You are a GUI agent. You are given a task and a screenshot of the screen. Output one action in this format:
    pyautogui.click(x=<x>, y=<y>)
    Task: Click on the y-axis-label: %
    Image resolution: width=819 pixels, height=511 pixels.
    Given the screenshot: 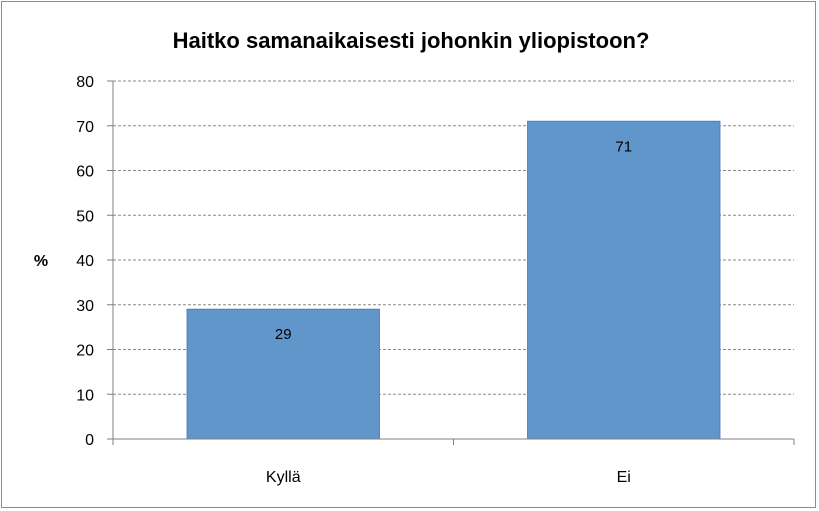 What is the action you would take?
    pyautogui.click(x=41, y=261)
    